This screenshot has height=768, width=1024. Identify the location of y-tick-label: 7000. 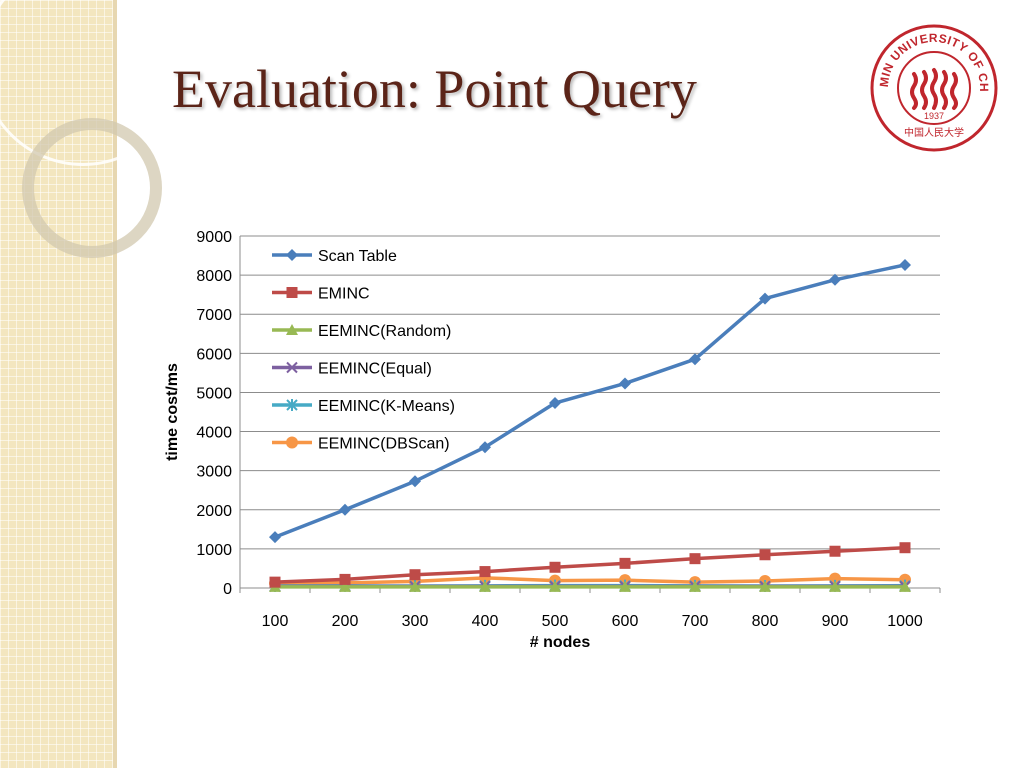
(214, 315).